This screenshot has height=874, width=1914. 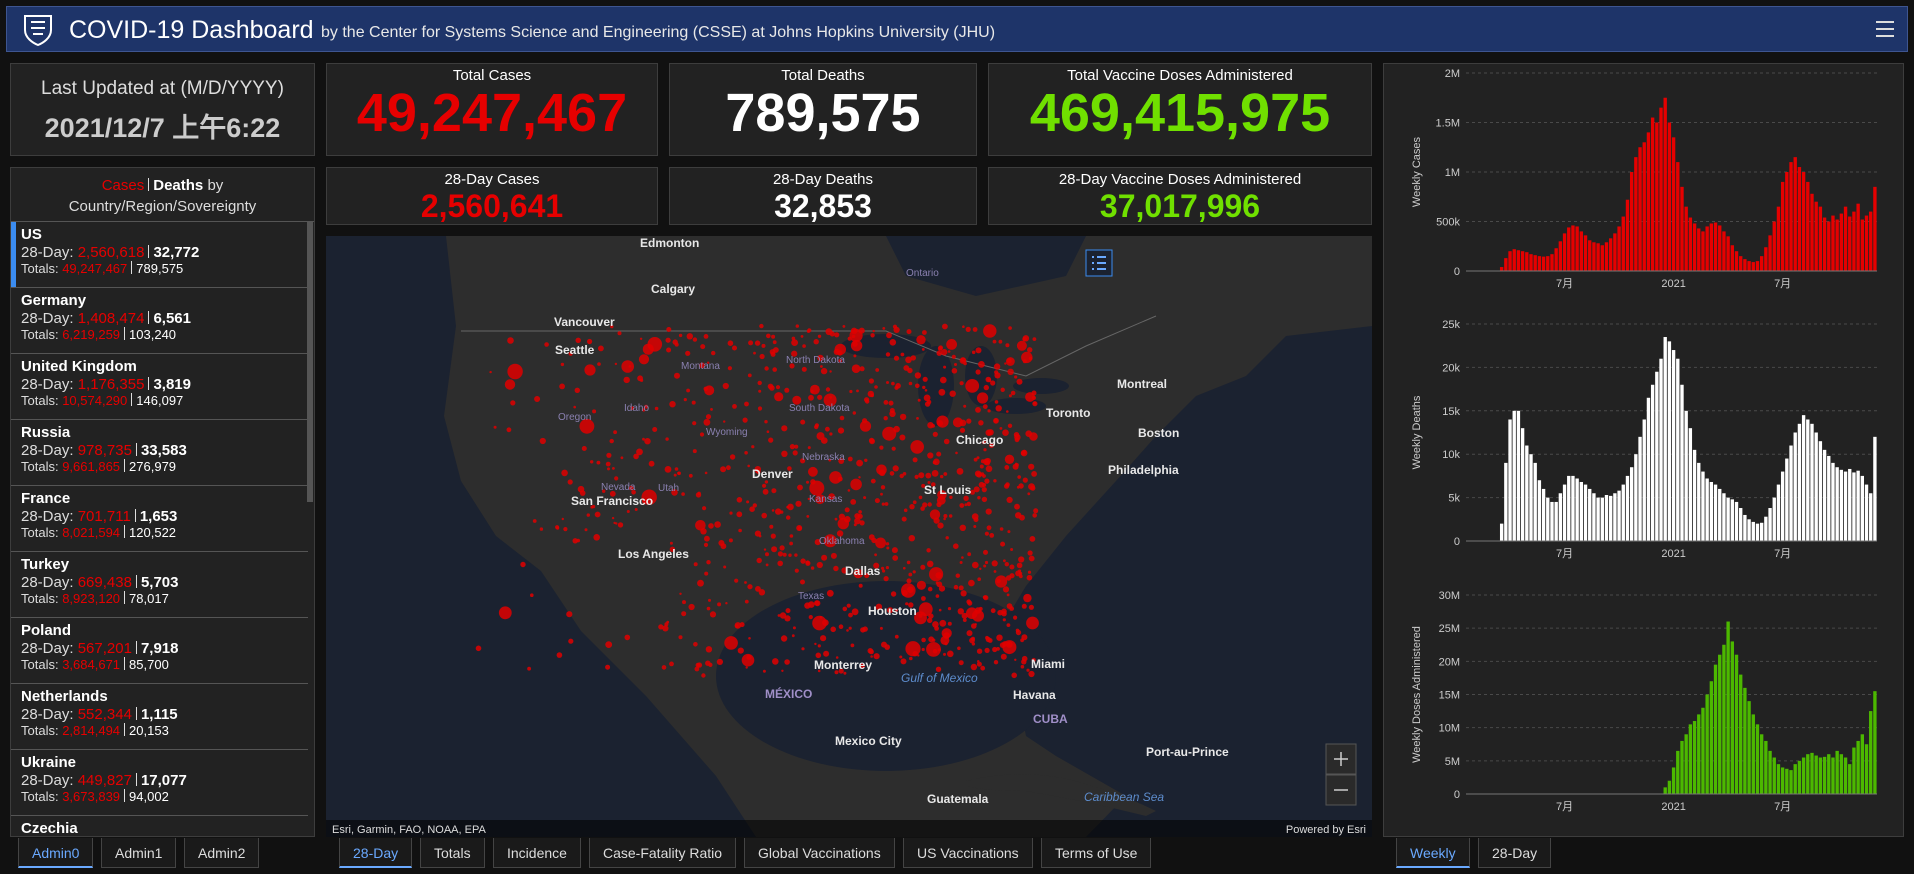 What do you see at coordinates (1433, 853) in the screenshot?
I see `tab: Weekly` at bounding box center [1433, 853].